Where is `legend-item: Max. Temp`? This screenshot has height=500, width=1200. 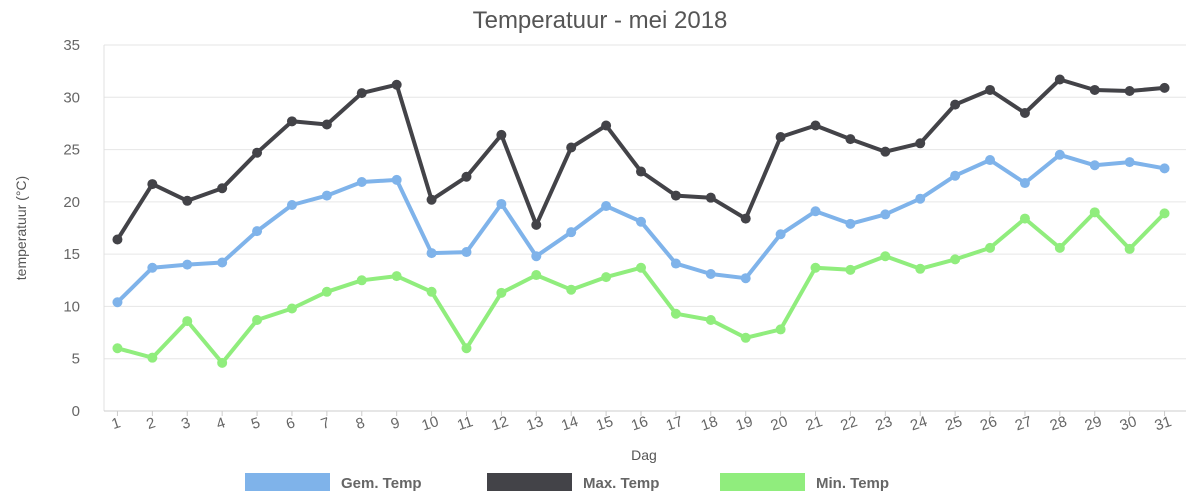
legend-item: Max. Temp is located at coordinates (573, 482).